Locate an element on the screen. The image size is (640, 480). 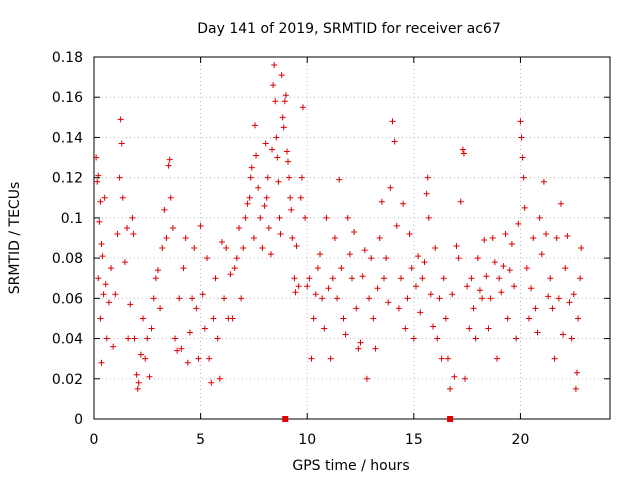
x-tick-label: 5 is located at coordinates (200, 440).